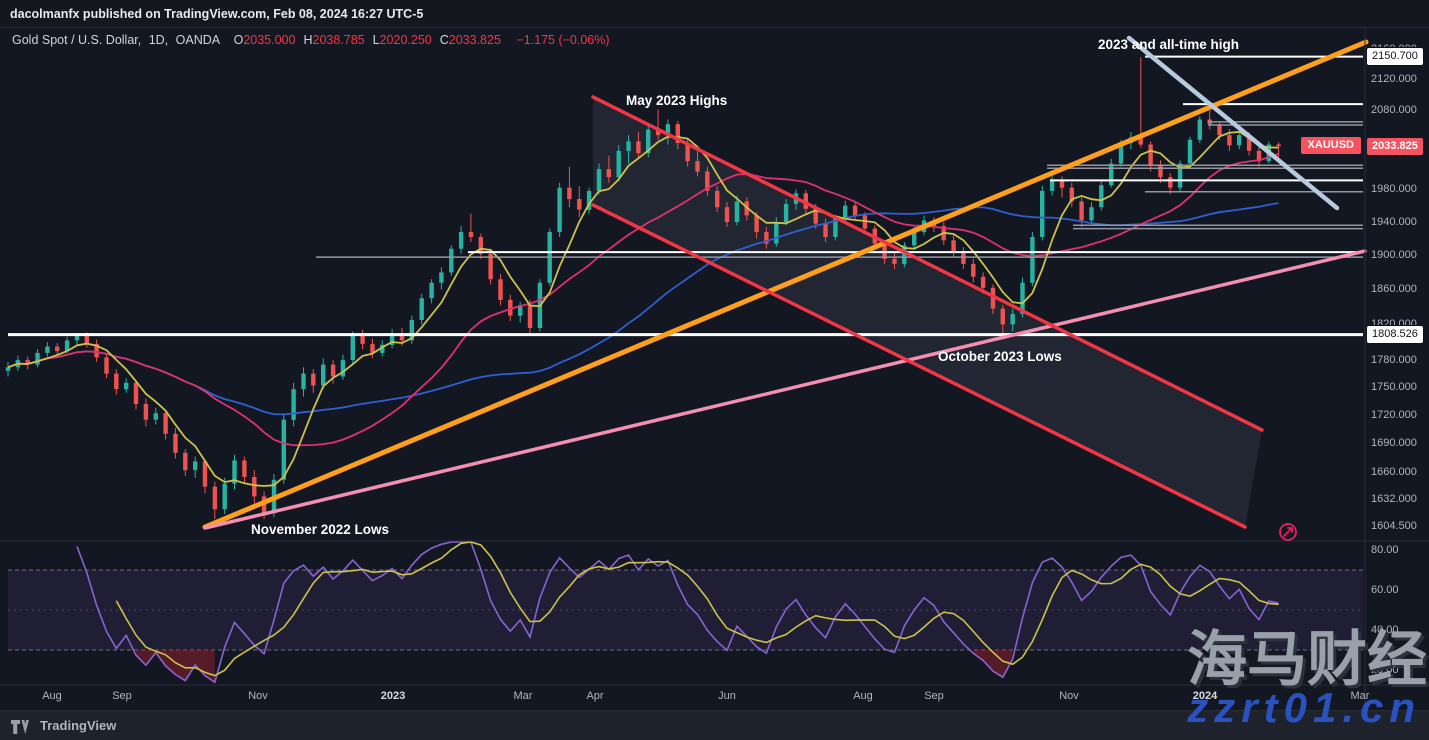 This screenshot has width=1429, height=740. Describe the element at coordinates (393, 696) in the screenshot. I see `time-axis-label: 2023` at that location.